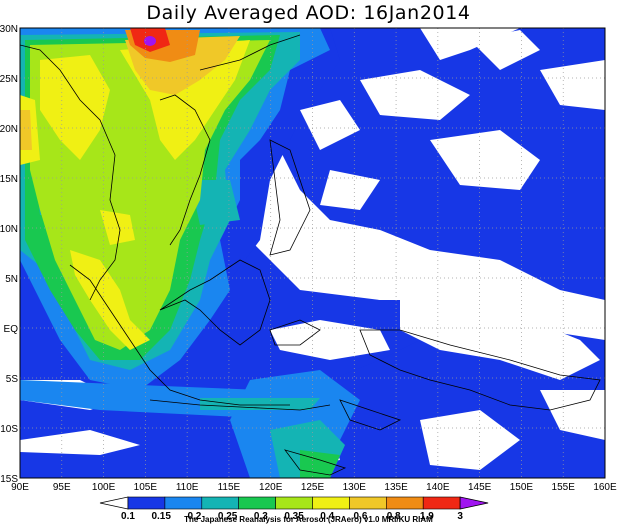  What do you see at coordinates (438, 487) in the screenshot?
I see `lon-label: 140E` at bounding box center [438, 487].